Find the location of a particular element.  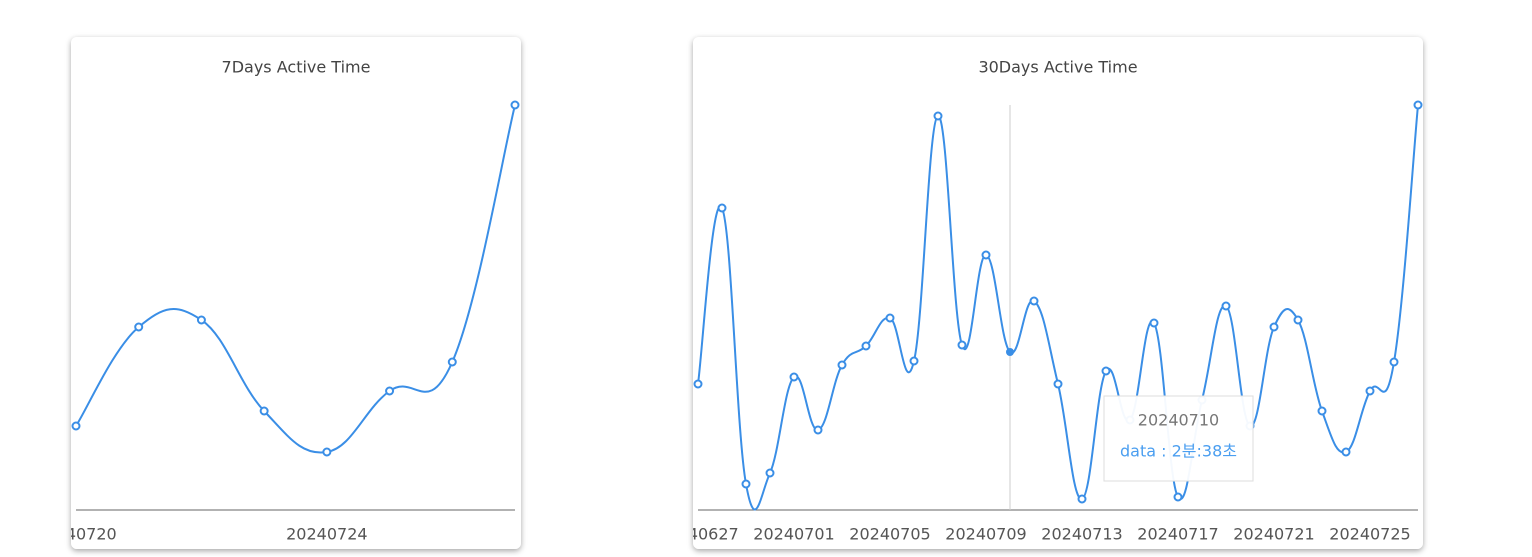

x-tick-label: 20240721 is located at coordinates (1273, 534).